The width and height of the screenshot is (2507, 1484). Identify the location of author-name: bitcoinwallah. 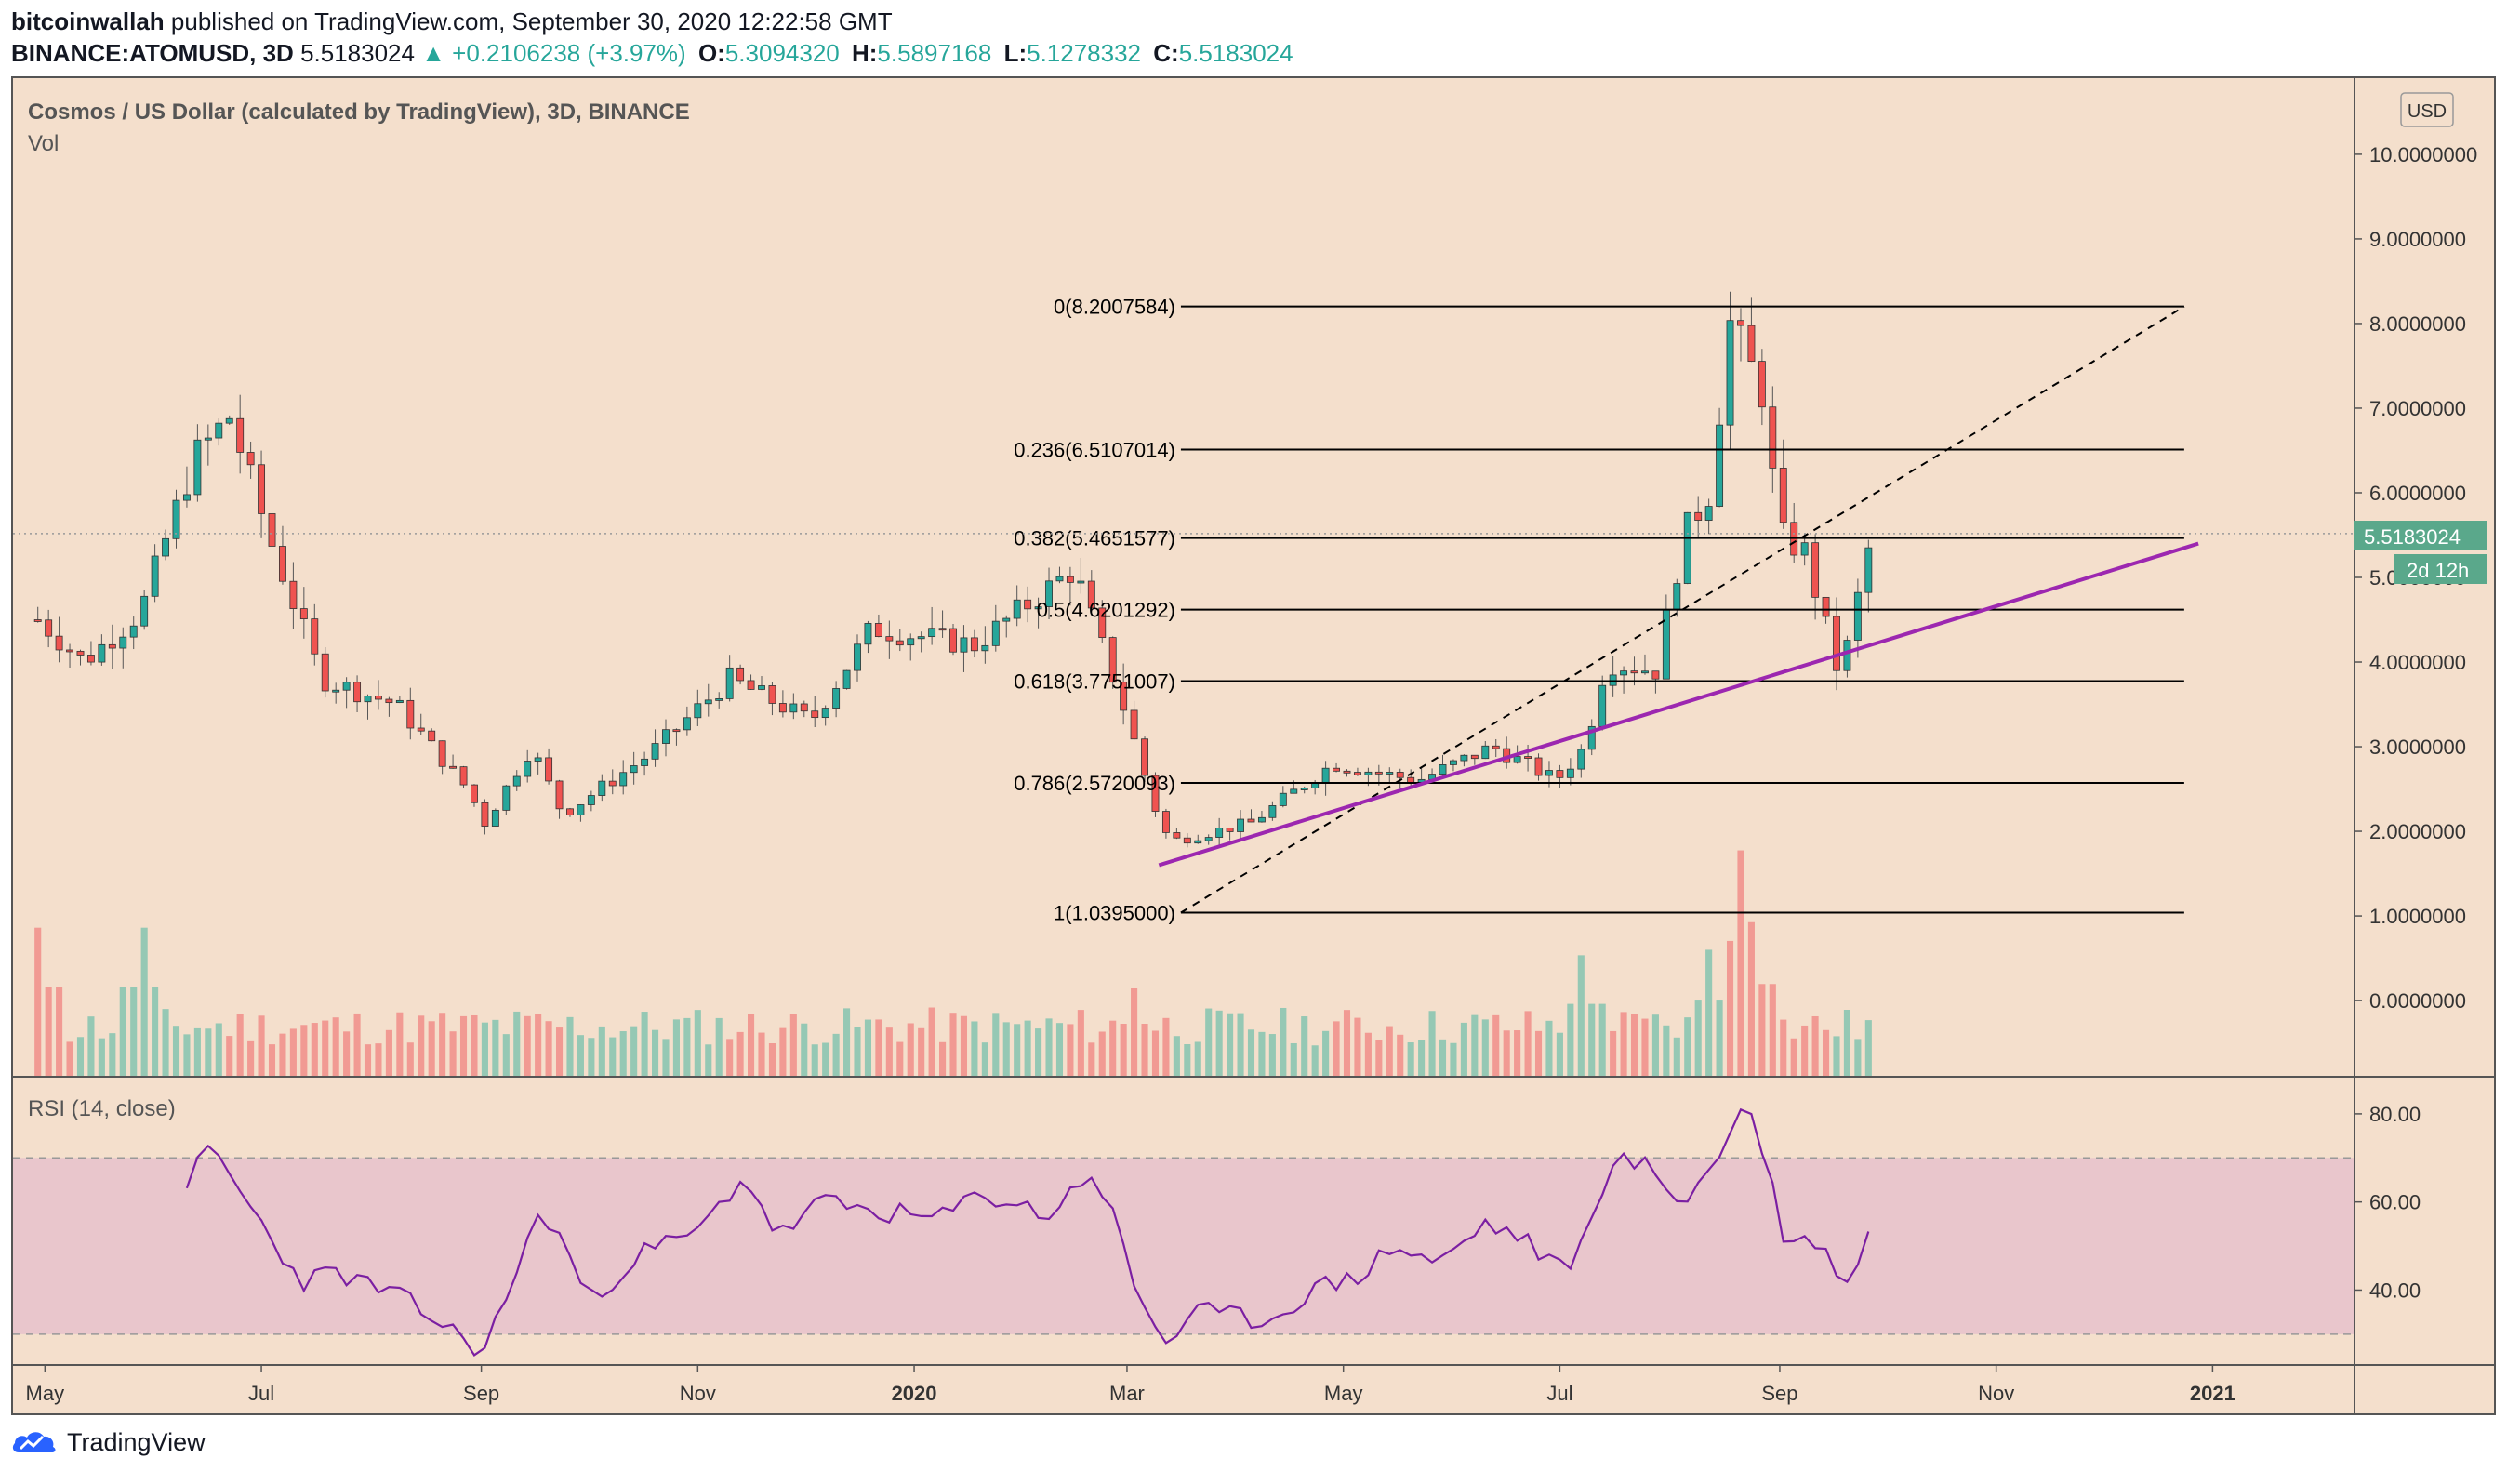
(88, 21).